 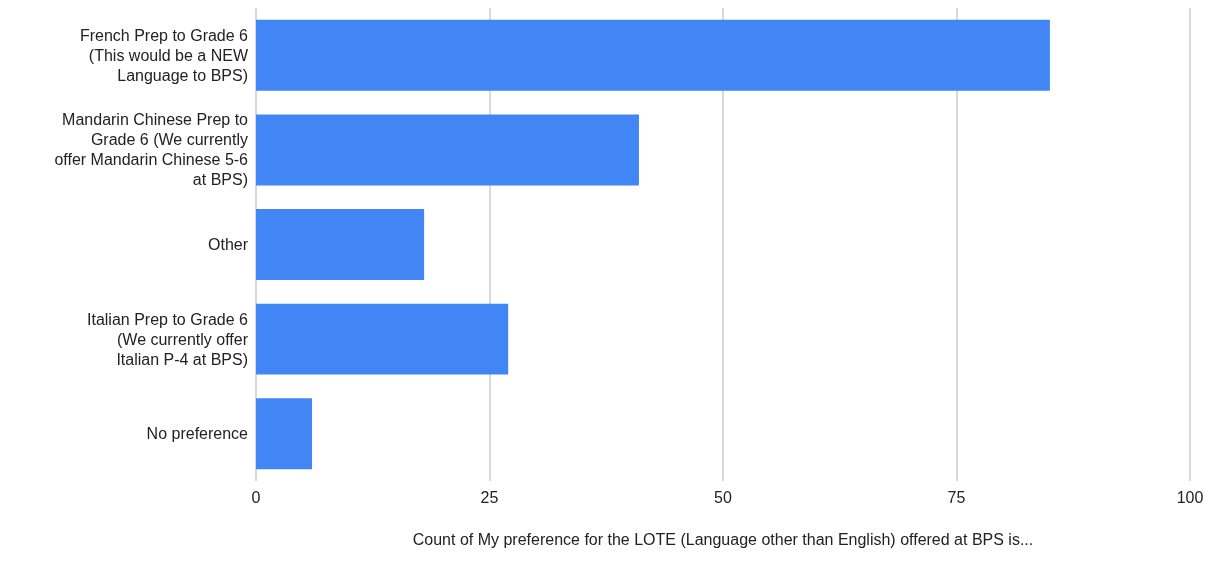 I want to click on y-tick-label: French Prep to Grade 6 (This would be a NEW Language to BPS), so click(x=164, y=55).